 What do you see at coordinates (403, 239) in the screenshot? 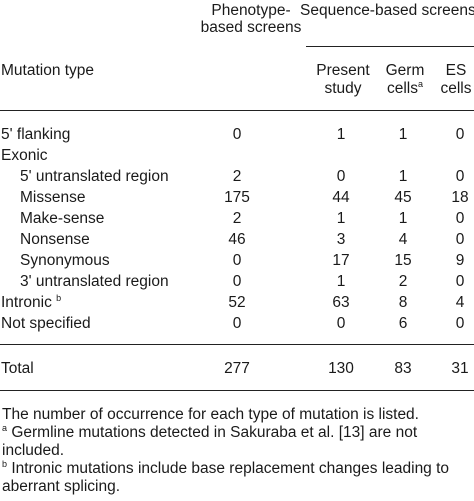
I see `cell-germ: 4` at bounding box center [403, 239].